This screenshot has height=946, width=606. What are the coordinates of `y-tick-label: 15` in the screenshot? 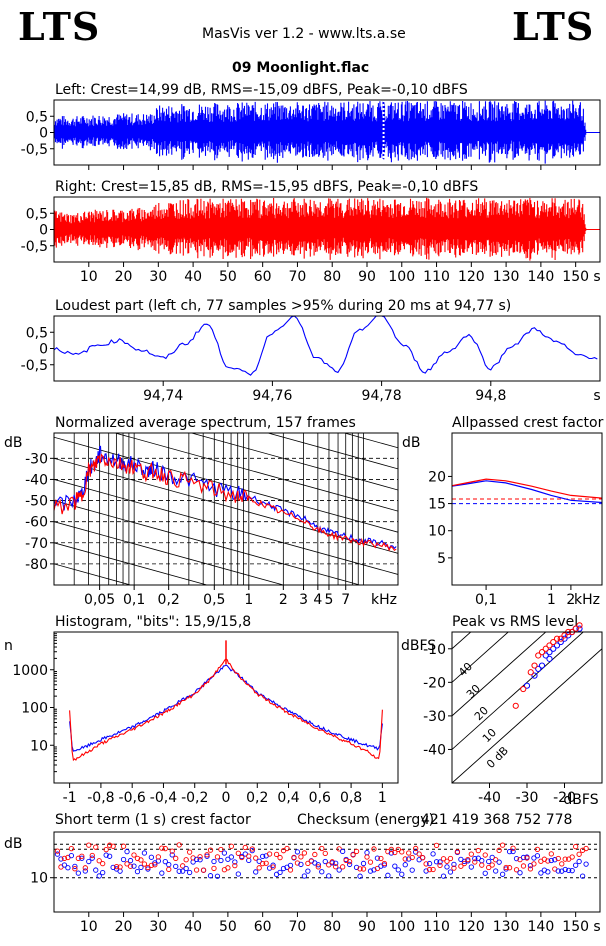 It's located at (437, 505).